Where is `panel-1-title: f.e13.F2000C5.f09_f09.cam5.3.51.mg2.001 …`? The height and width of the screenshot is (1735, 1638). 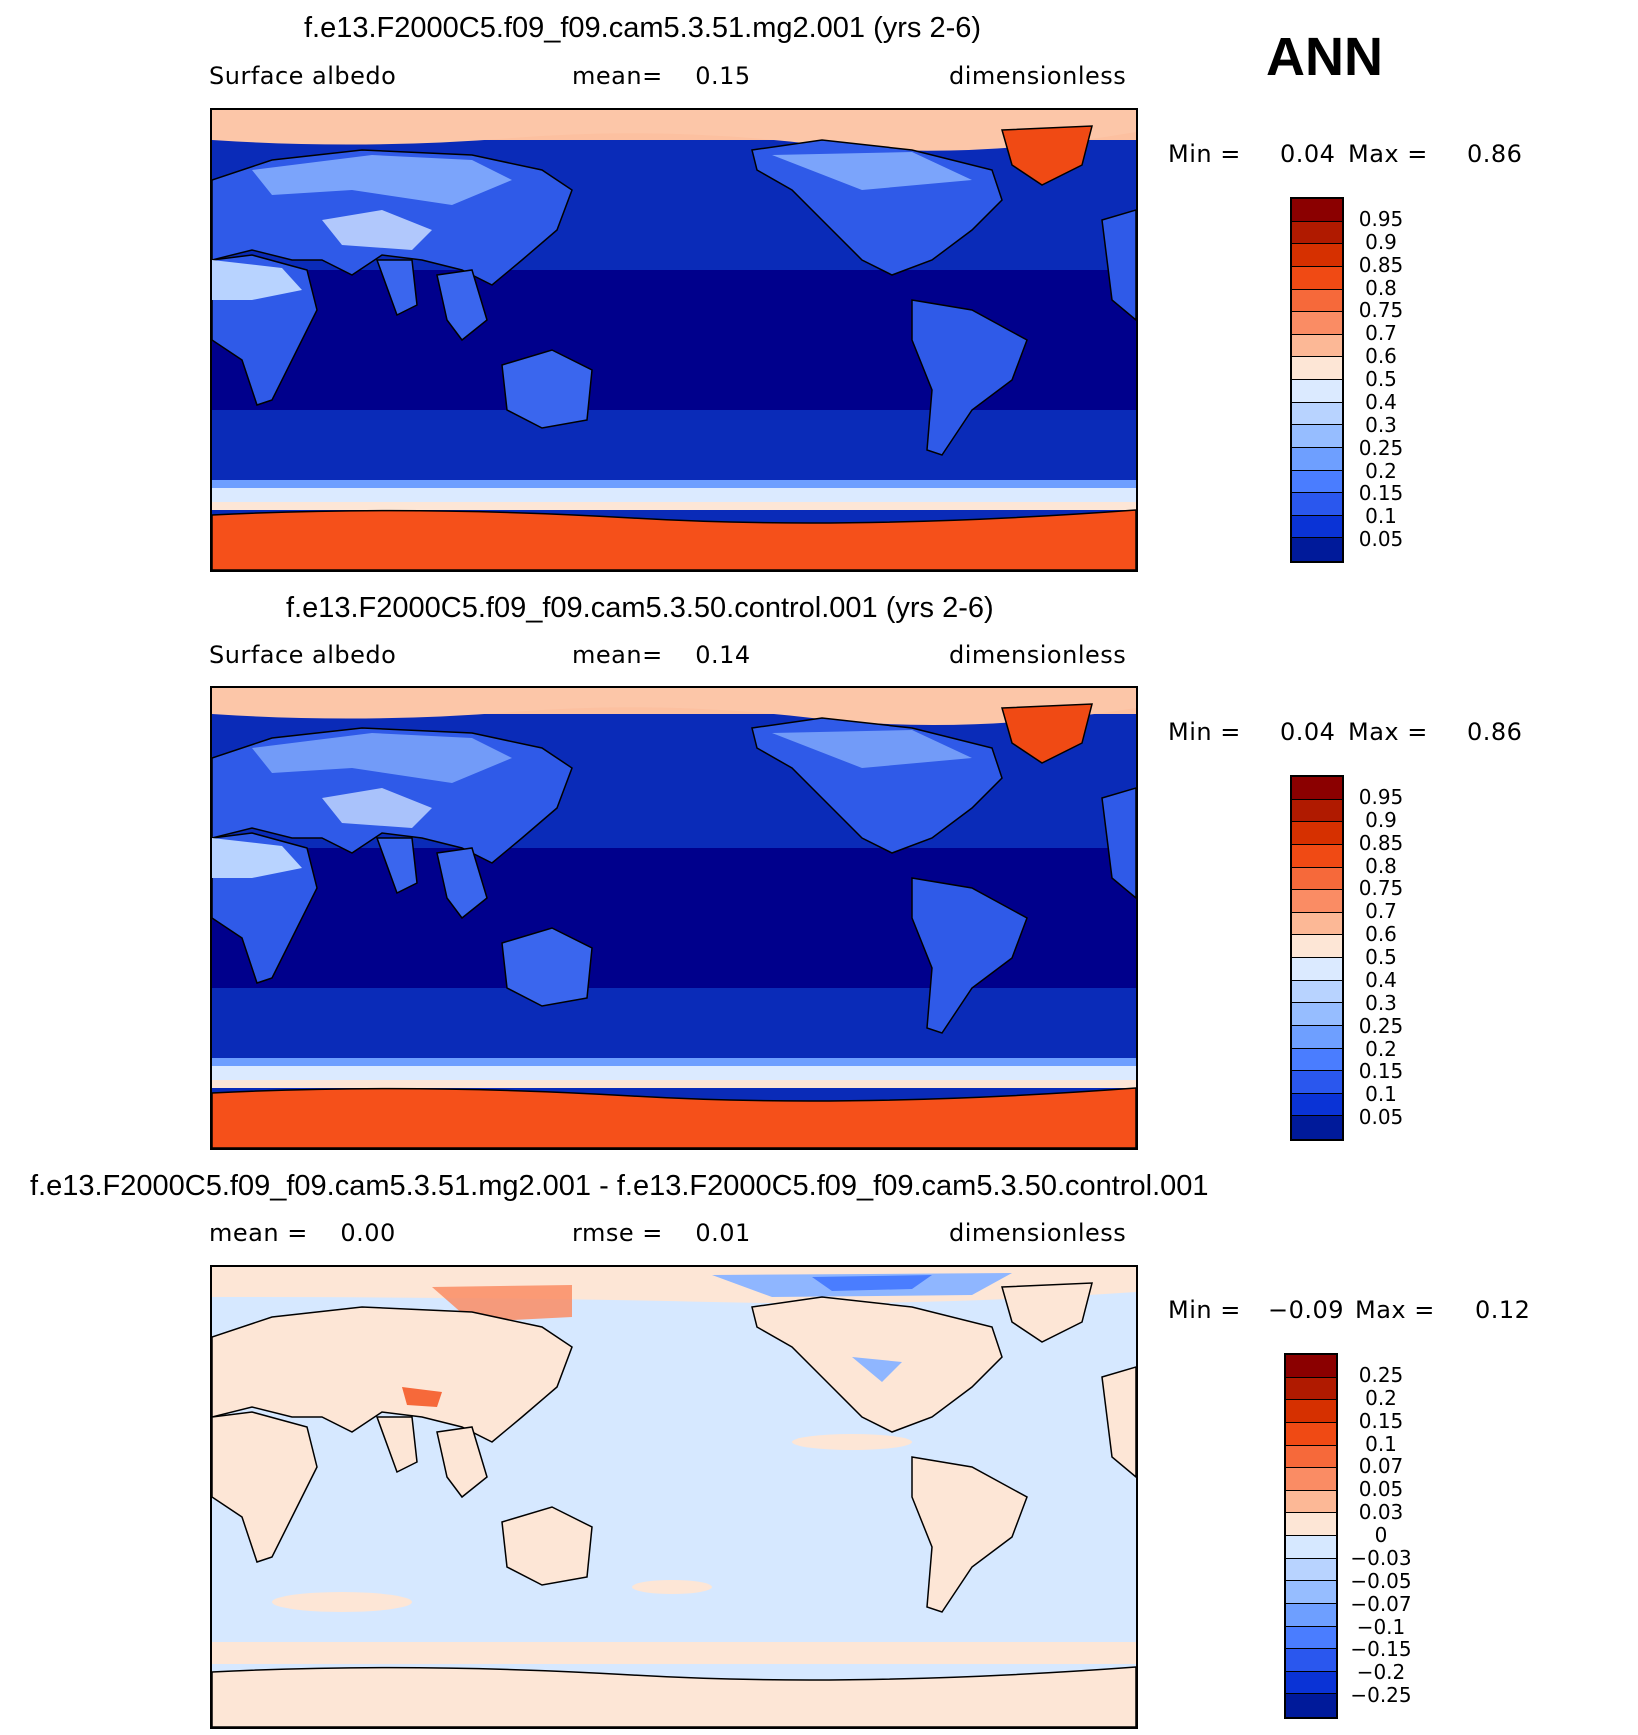
panel-1-title: f.e13.F2000C5.f09_f09.cam5.3.51.mg2.001 … is located at coordinates (643, 28).